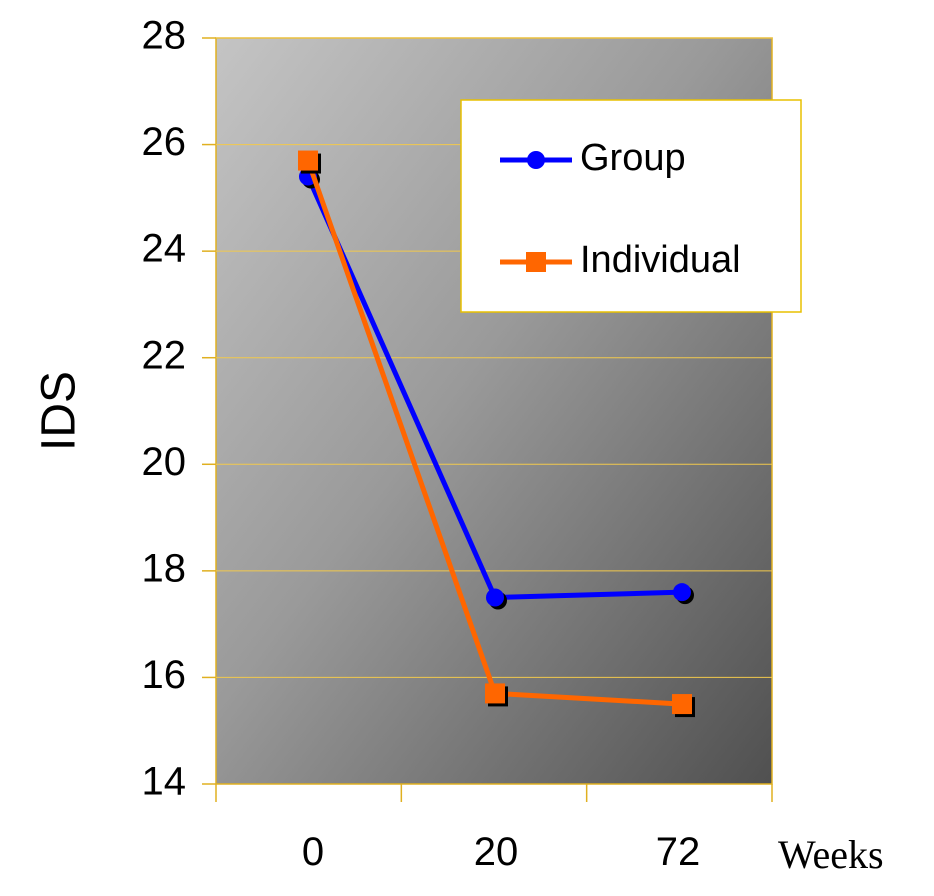 The height and width of the screenshot is (896, 934). I want to click on y-tick-label: 14, so click(164, 782).